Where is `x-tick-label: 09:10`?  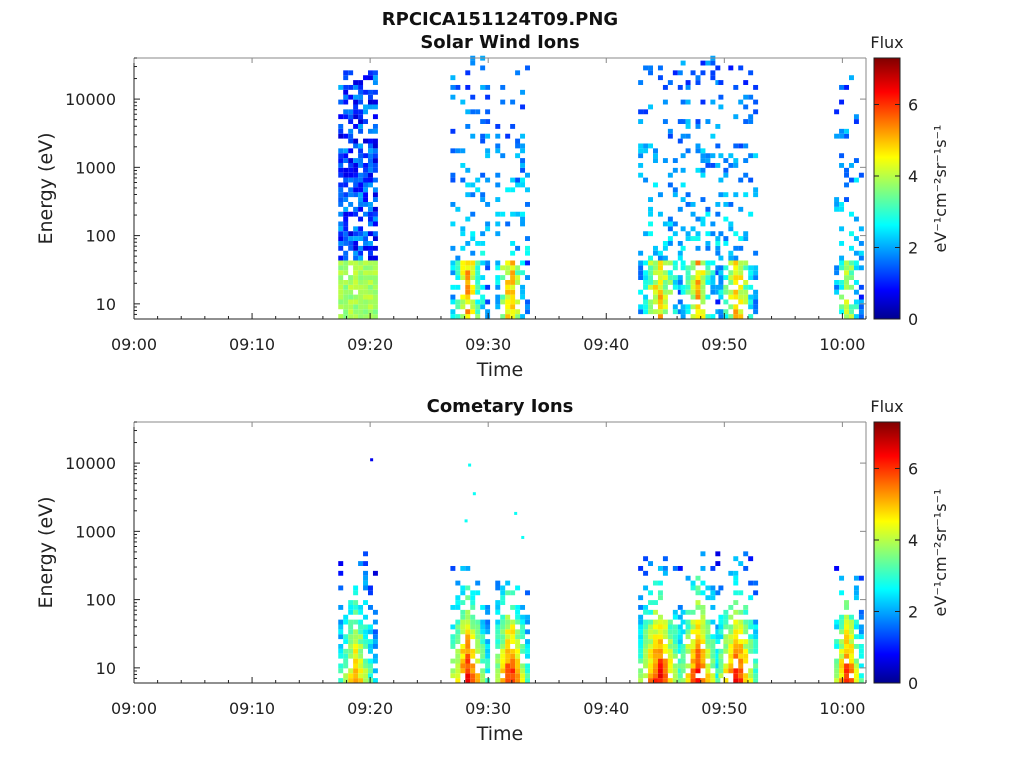 x-tick-label: 09:10 is located at coordinates (252, 344).